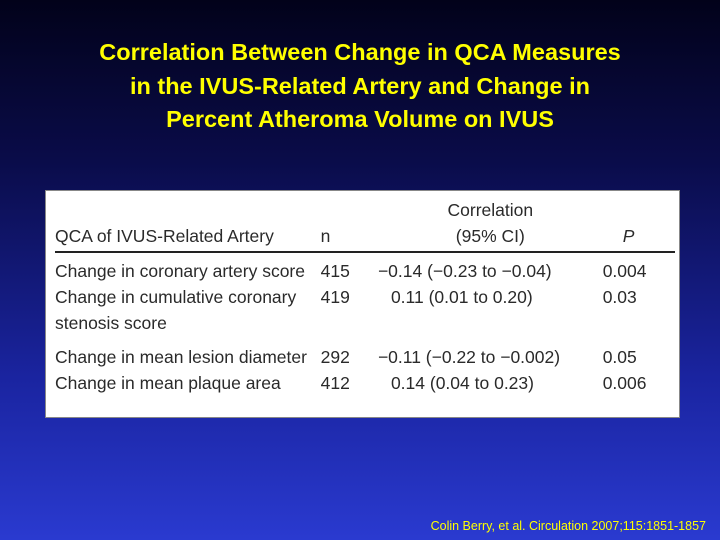  What do you see at coordinates (335, 383) in the screenshot?
I see `row-n: 412` at bounding box center [335, 383].